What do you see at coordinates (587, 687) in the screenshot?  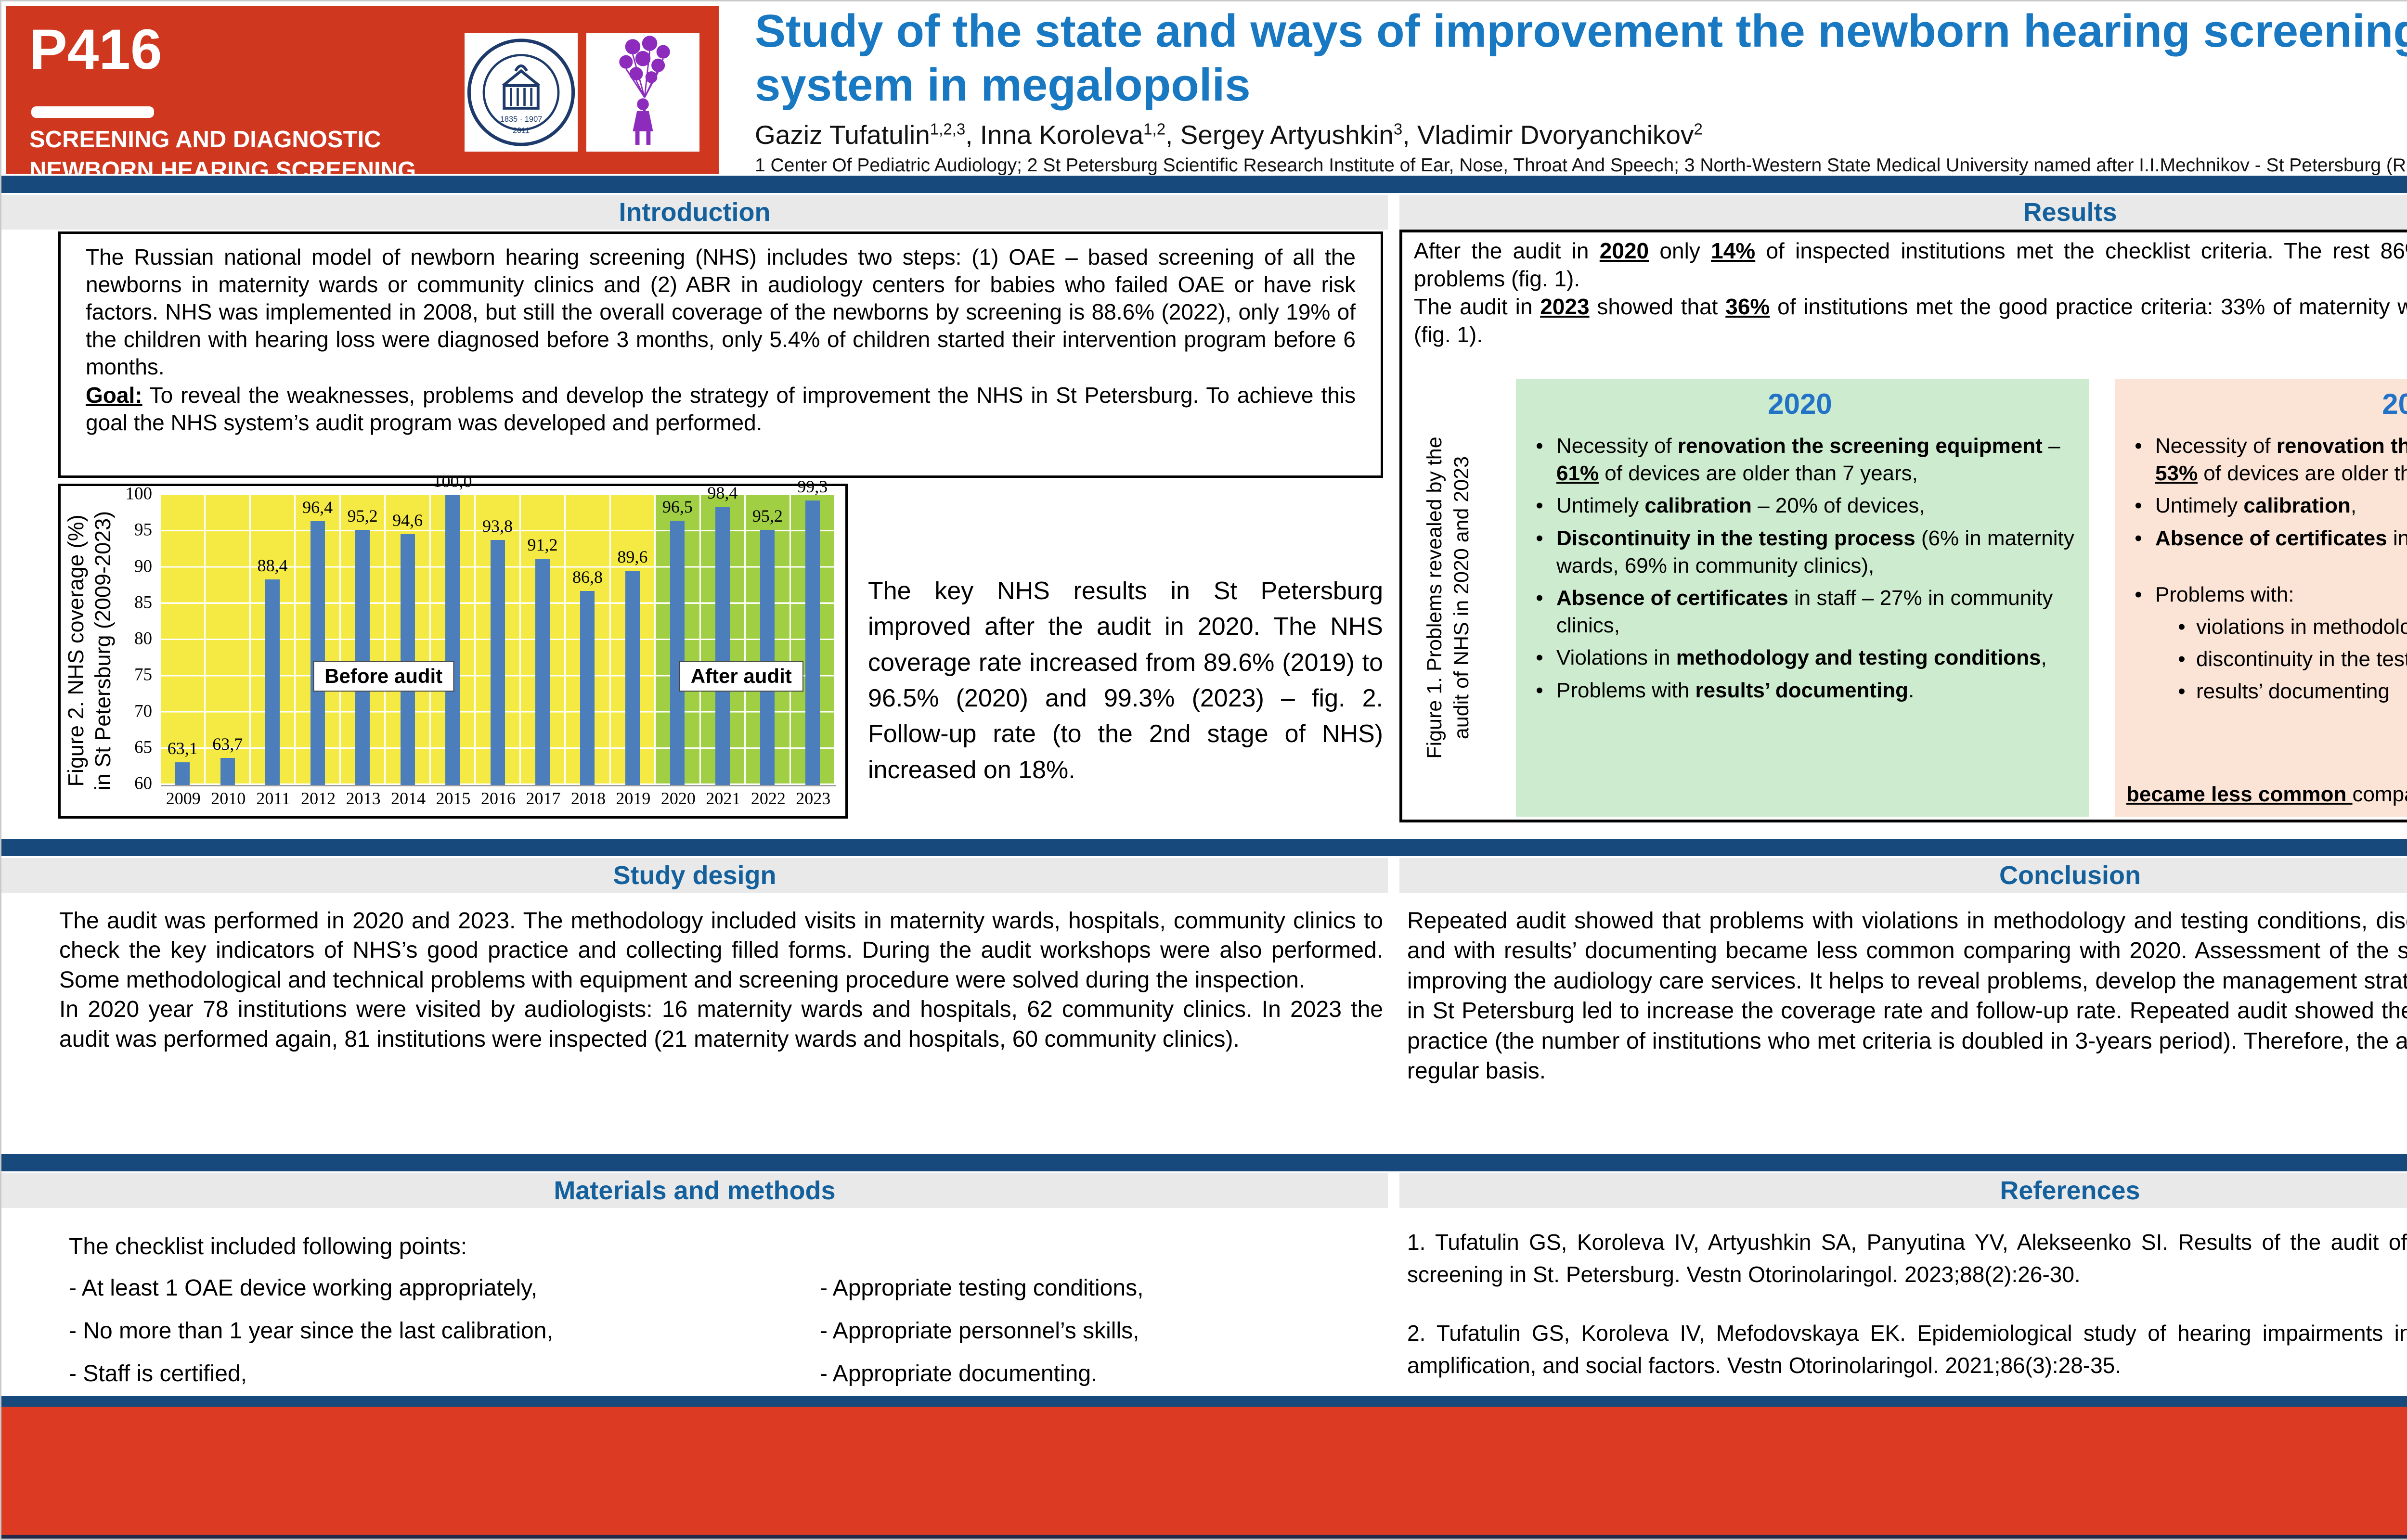 I see `bar-2018` at bounding box center [587, 687].